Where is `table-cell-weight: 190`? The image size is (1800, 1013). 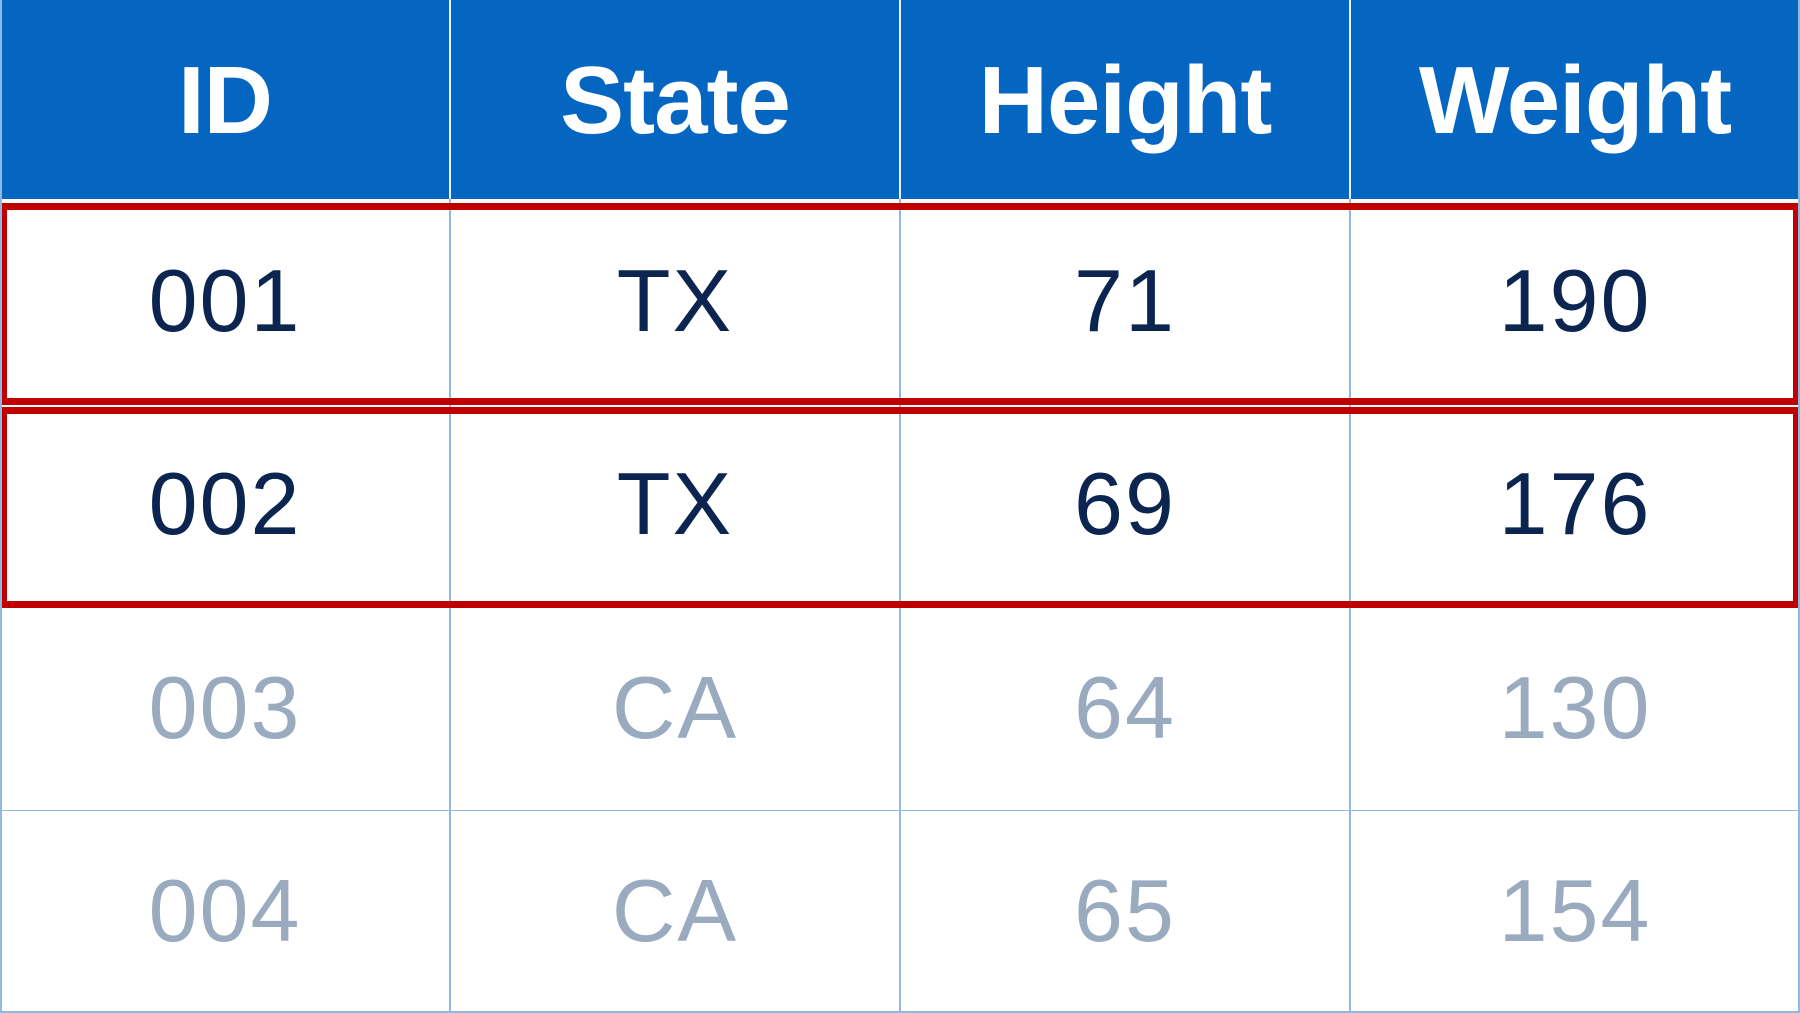 table-cell-weight: 190 is located at coordinates (1575, 300).